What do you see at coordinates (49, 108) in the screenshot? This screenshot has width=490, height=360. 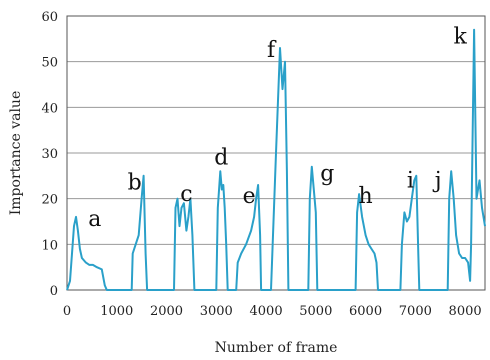 I see `y-tick-40: 40` at bounding box center [49, 108].